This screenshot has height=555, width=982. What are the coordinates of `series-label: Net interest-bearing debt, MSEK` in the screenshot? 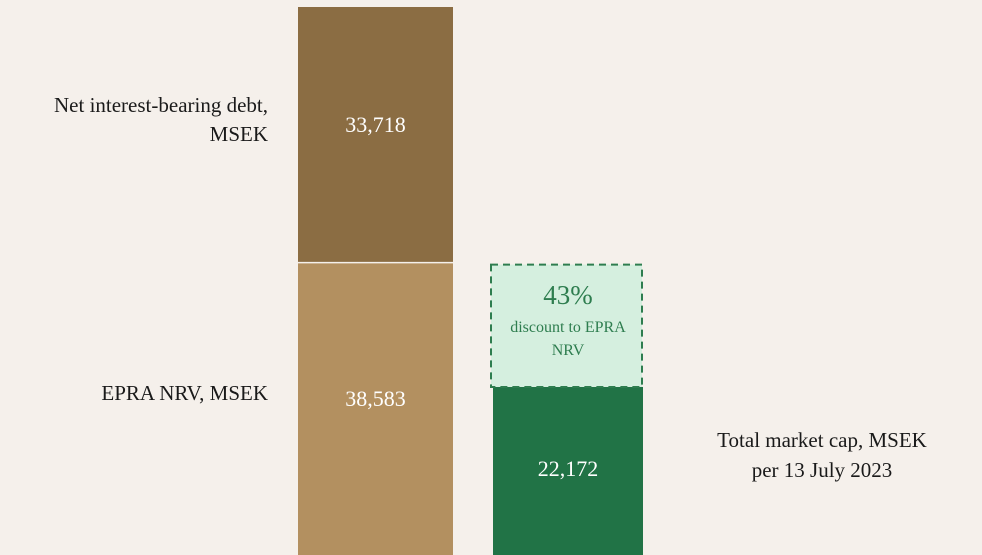 It's located at (161, 119).